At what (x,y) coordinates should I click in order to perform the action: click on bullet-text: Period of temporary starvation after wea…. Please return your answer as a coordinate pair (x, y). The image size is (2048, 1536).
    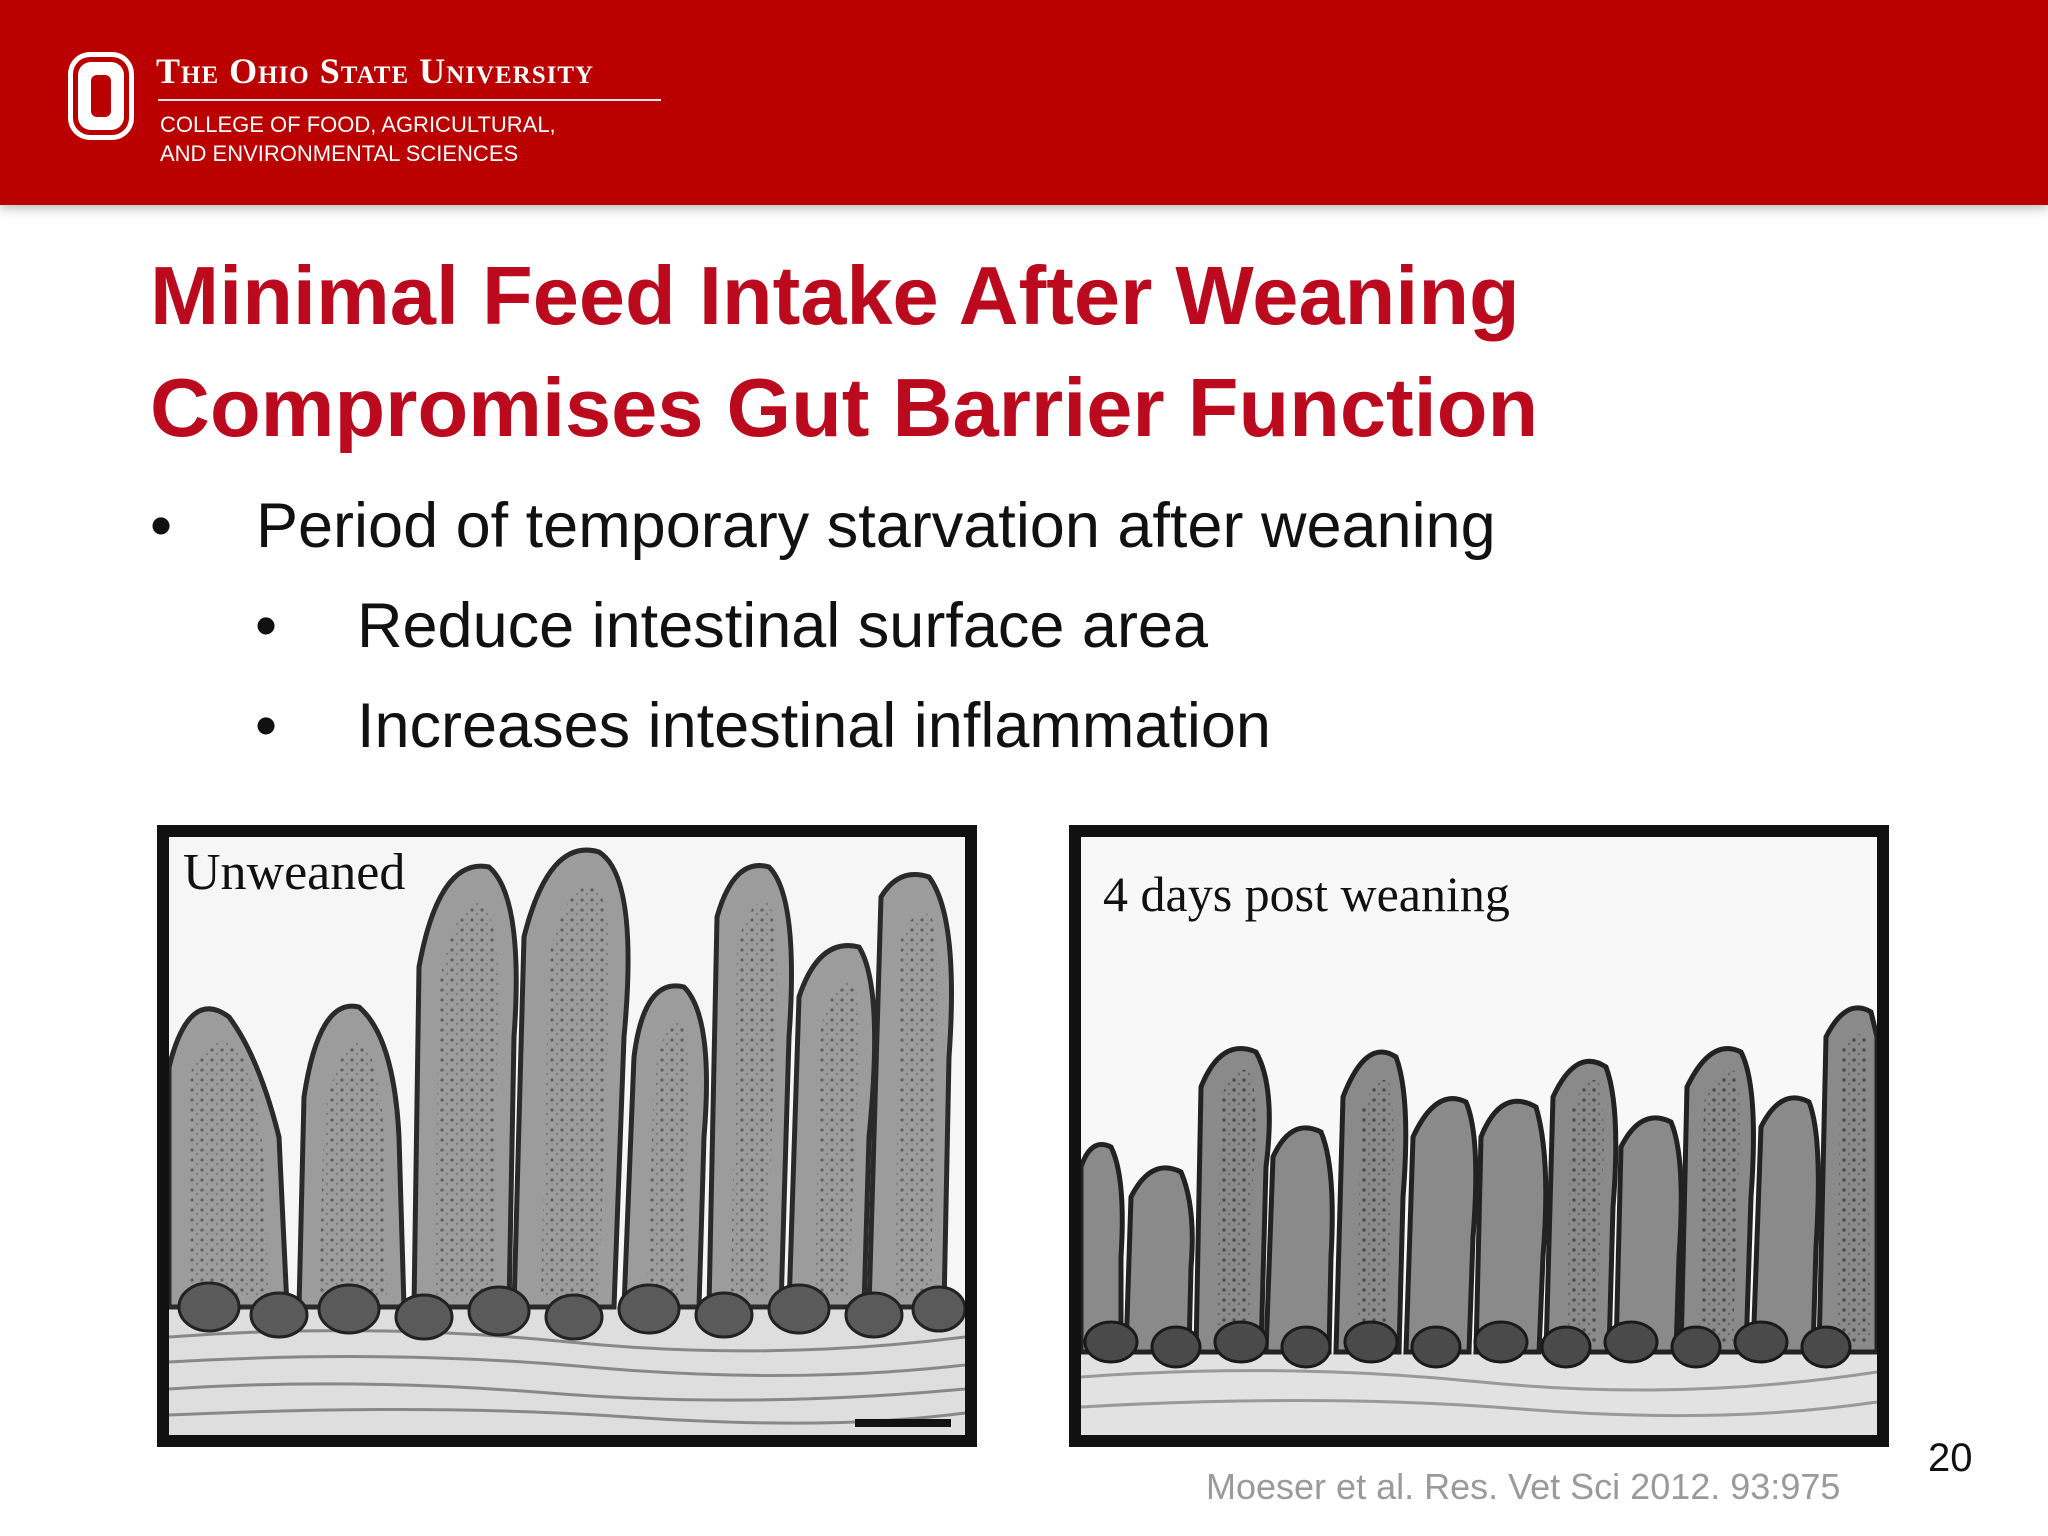
    Looking at the image, I should click on (876, 526).